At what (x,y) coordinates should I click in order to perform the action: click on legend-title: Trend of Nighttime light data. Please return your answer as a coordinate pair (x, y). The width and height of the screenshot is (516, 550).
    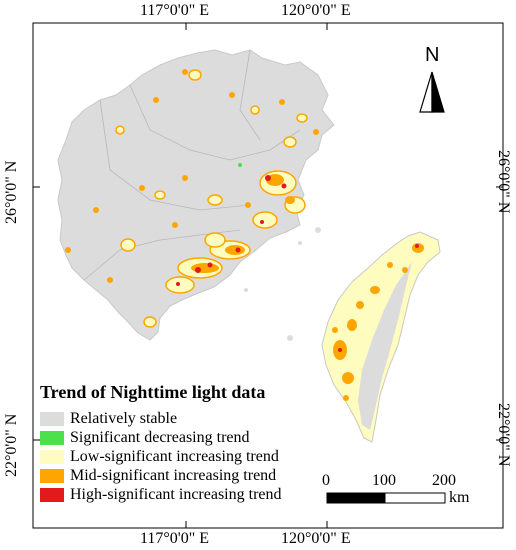
    Looking at the image, I should click on (153, 392).